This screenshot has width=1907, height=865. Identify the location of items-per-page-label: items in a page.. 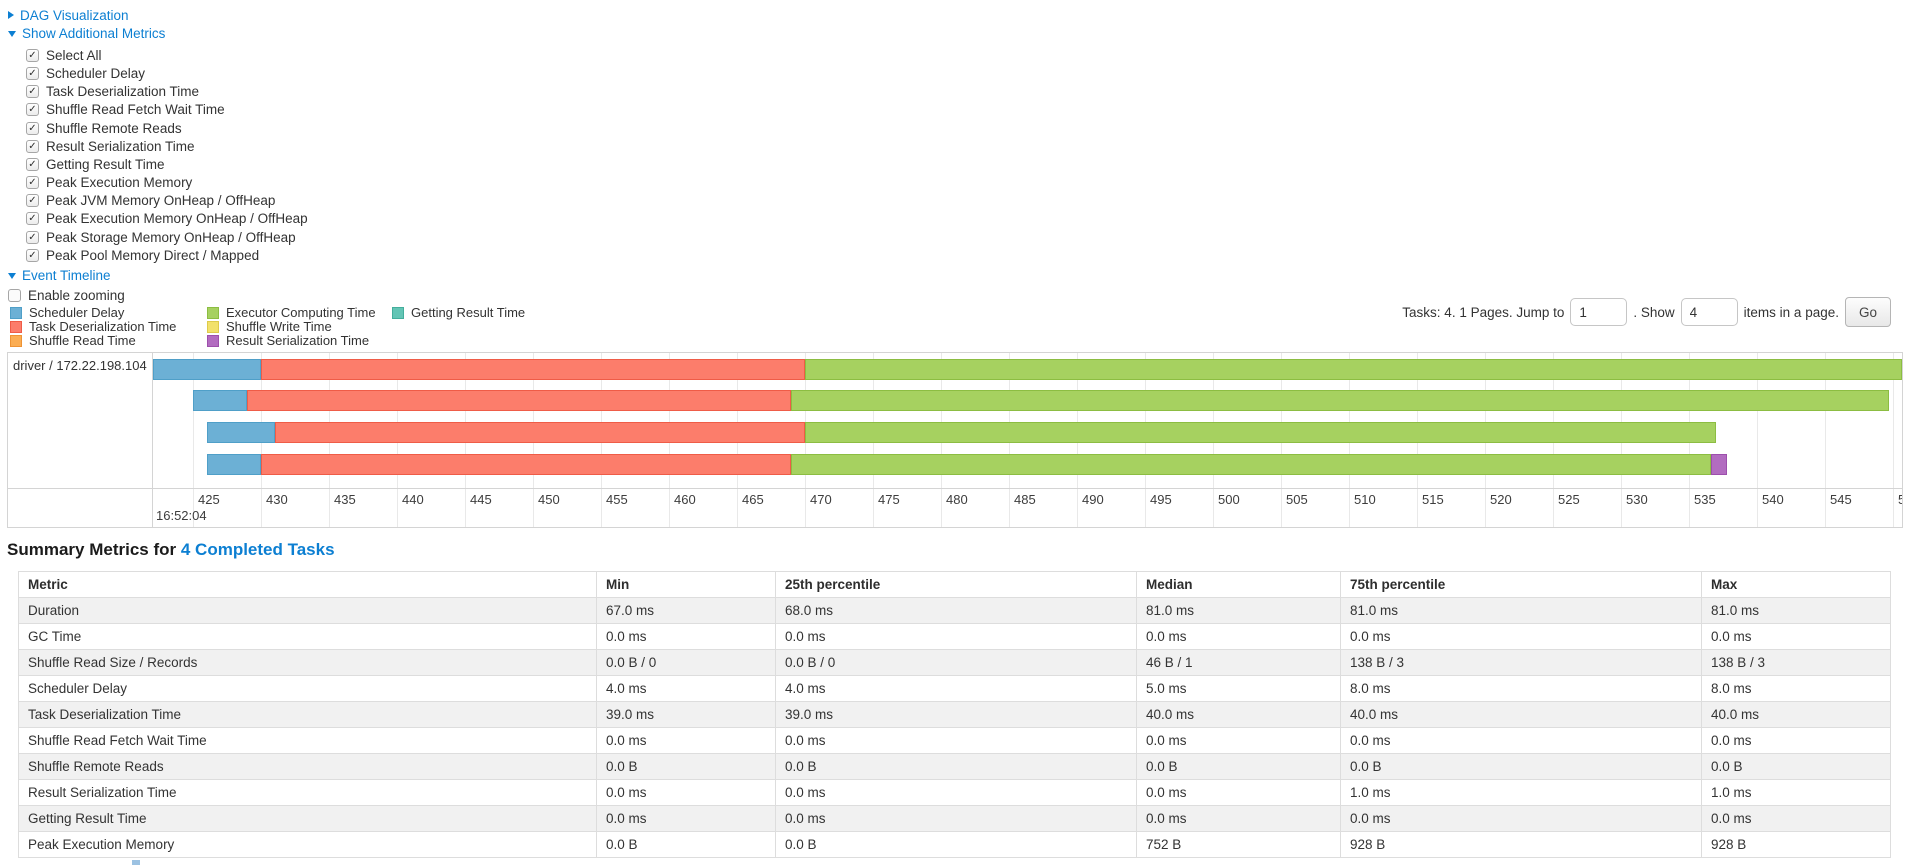
(1791, 312).